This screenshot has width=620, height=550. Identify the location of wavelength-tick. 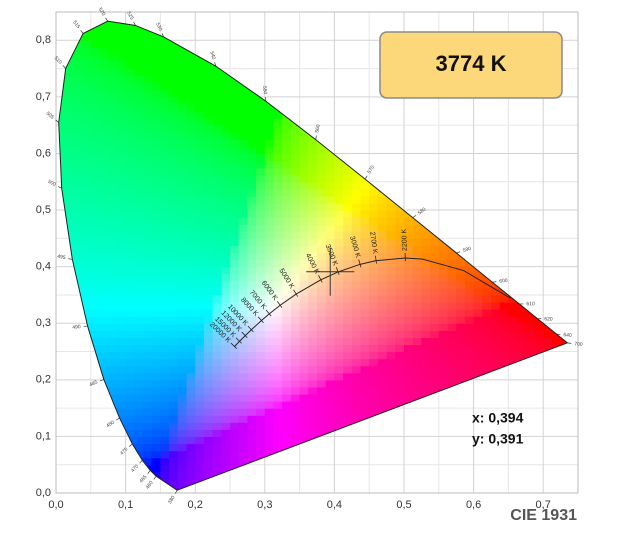
(60, 187).